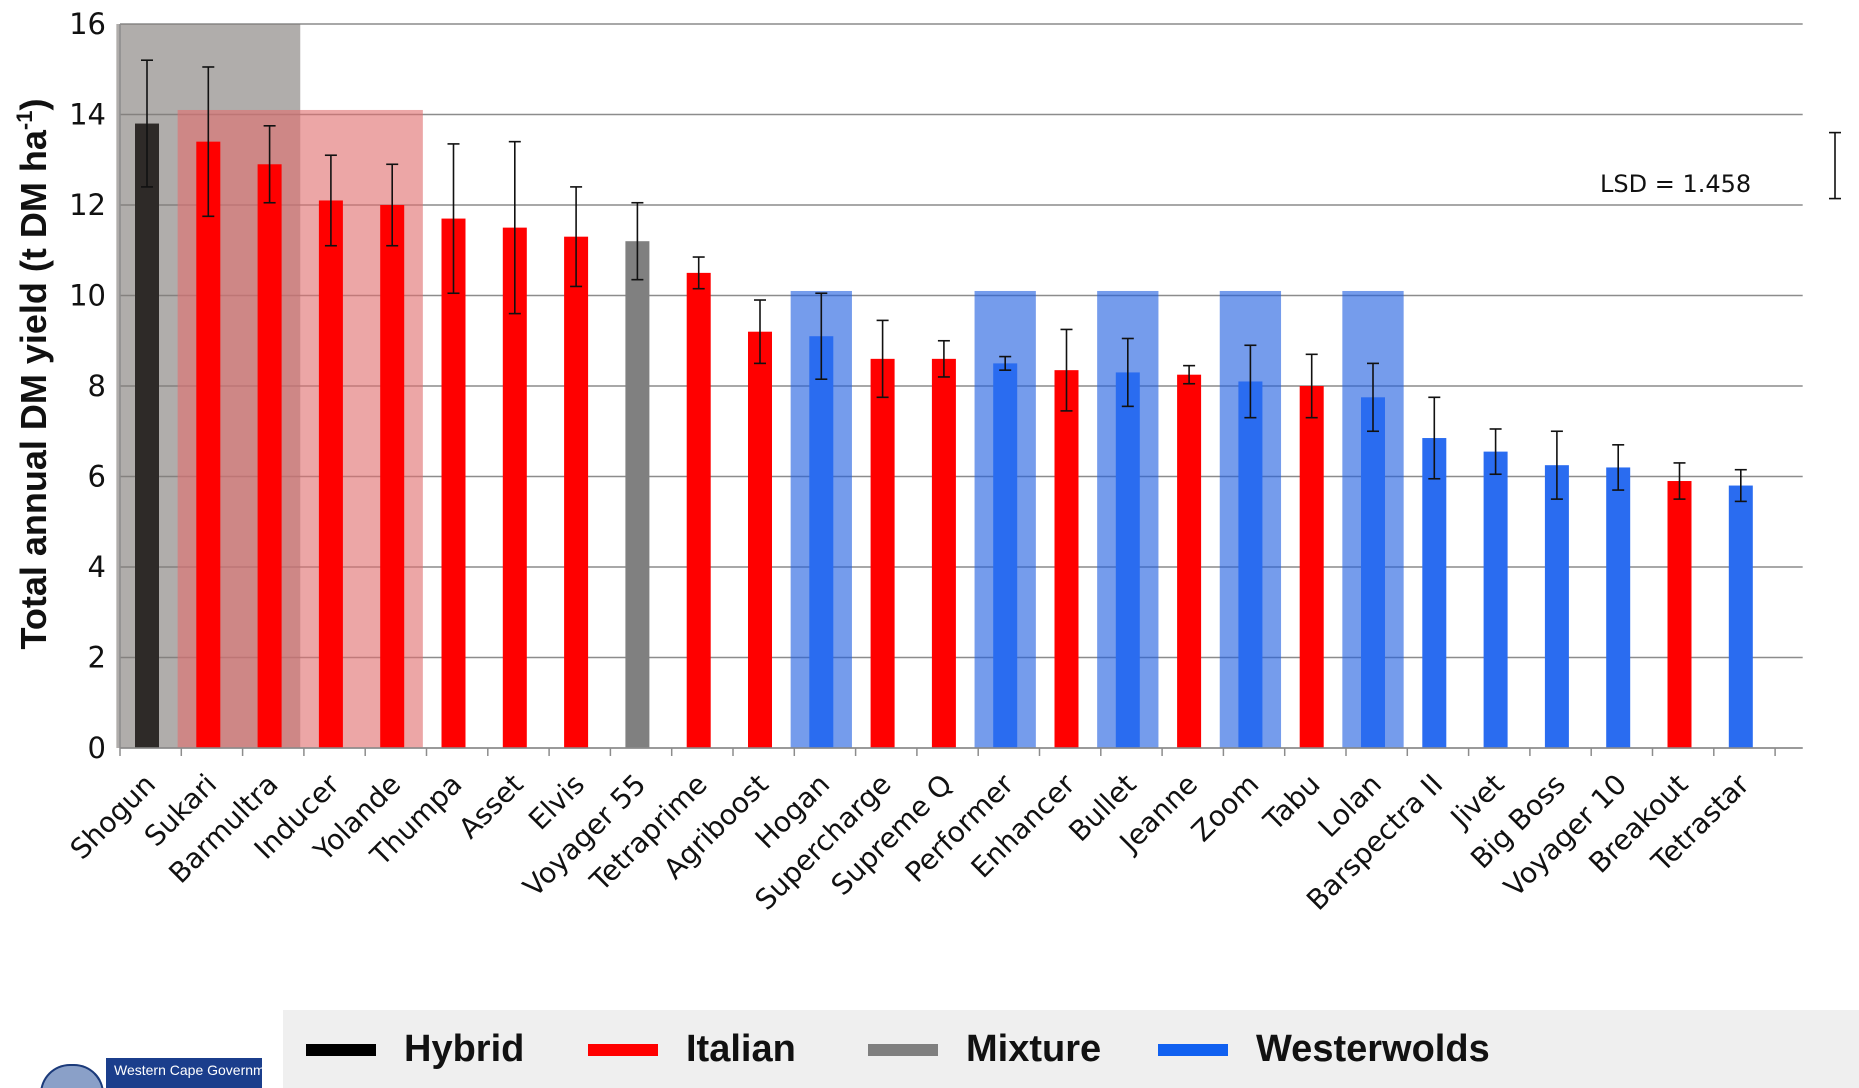 The width and height of the screenshot is (1859, 1088). I want to click on western-cape-logo: Western Cape Government, so click(151, 1073).